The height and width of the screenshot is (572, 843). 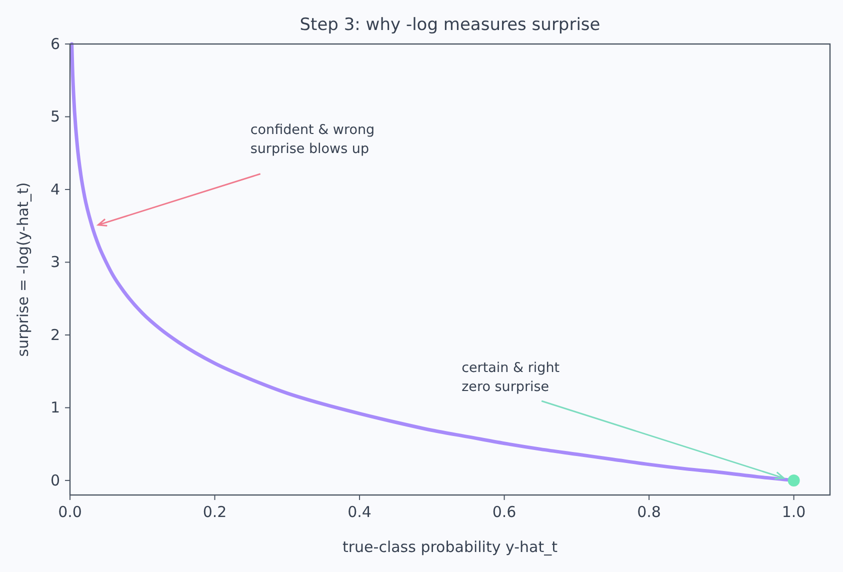 I want to click on x-tick-label: 0.6, so click(x=504, y=512).